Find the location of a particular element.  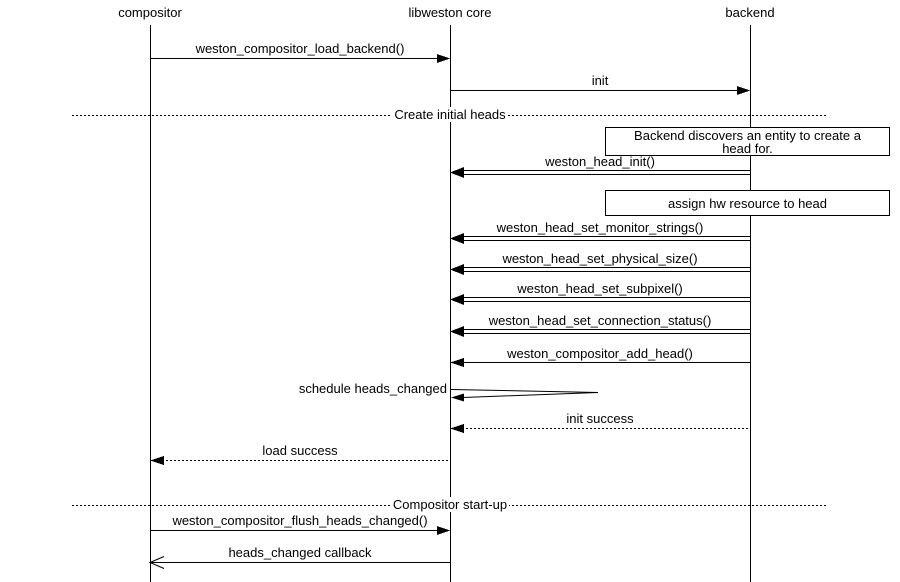

arrow-set-monitor-strings is located at coordinates (600, 238).